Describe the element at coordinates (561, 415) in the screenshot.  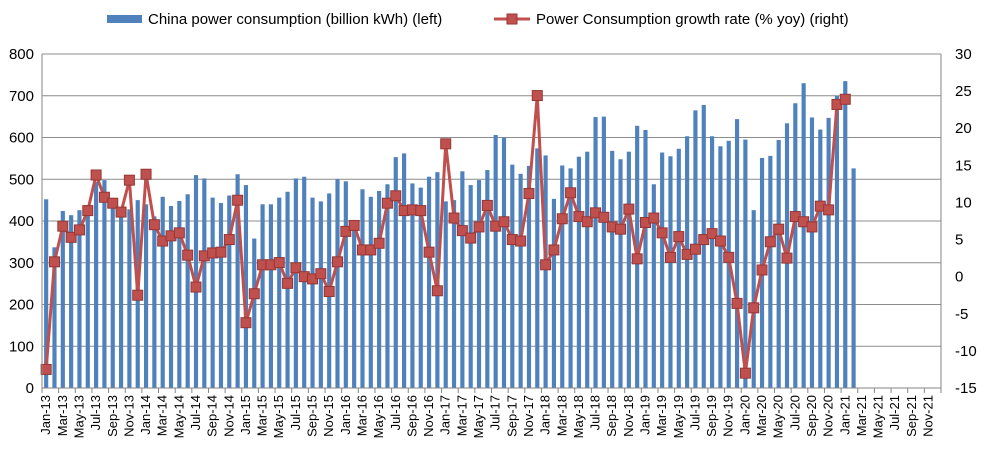
I see `x-tick-label: Mar-18` at that location.